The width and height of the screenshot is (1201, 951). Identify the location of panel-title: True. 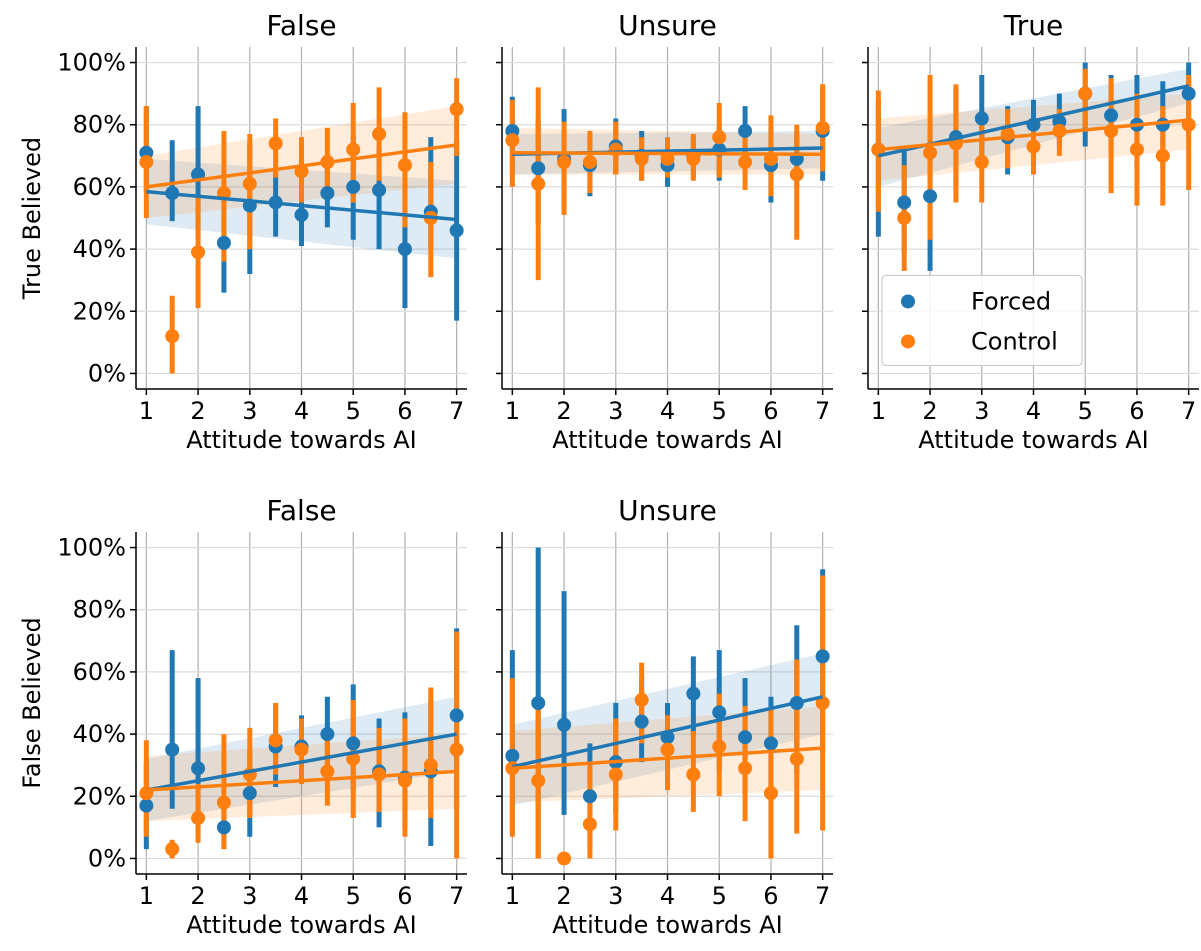
(1033, 25).